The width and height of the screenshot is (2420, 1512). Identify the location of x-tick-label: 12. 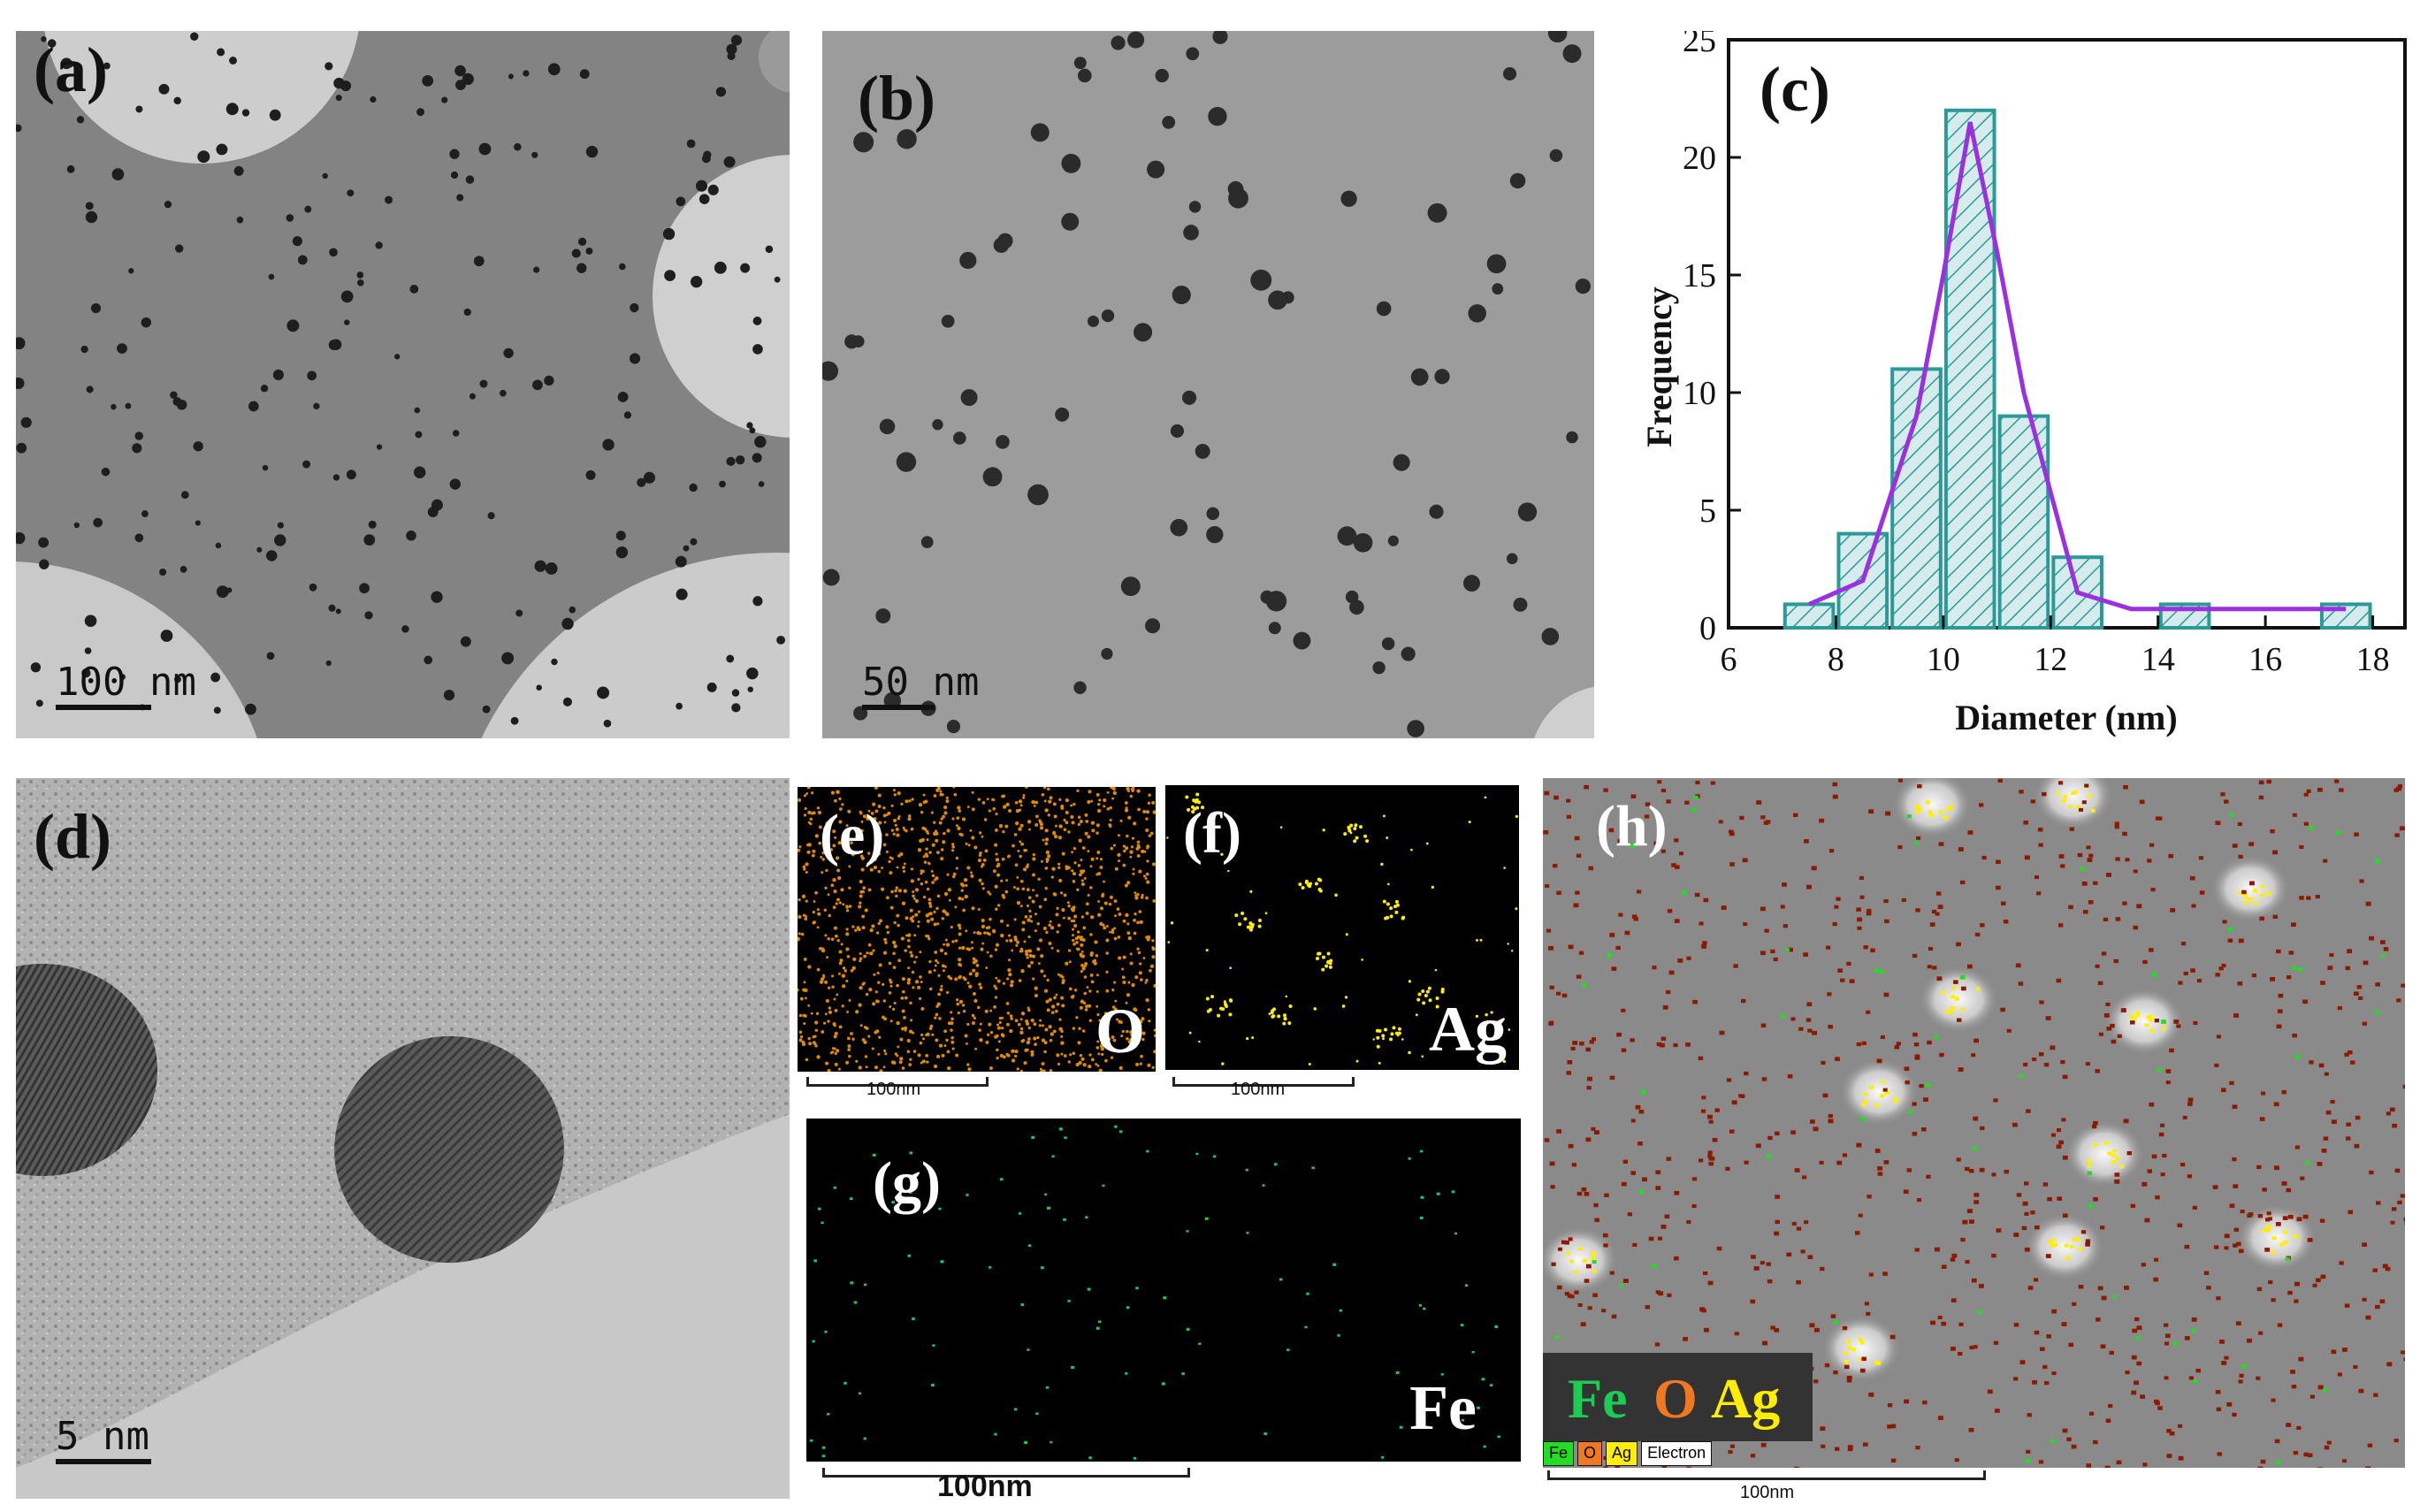
(2050, 659).